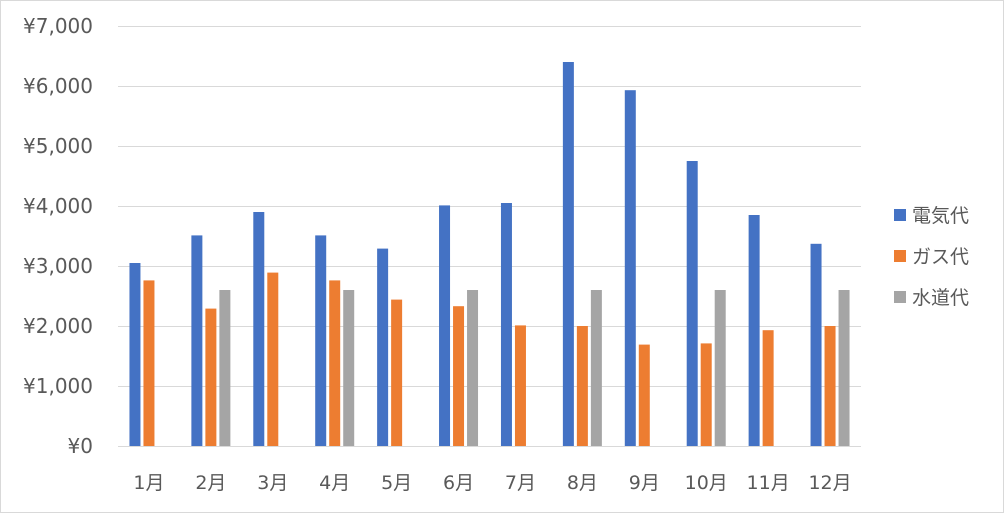  I want to click on x-tick-label: 7月, so click(520, 483).